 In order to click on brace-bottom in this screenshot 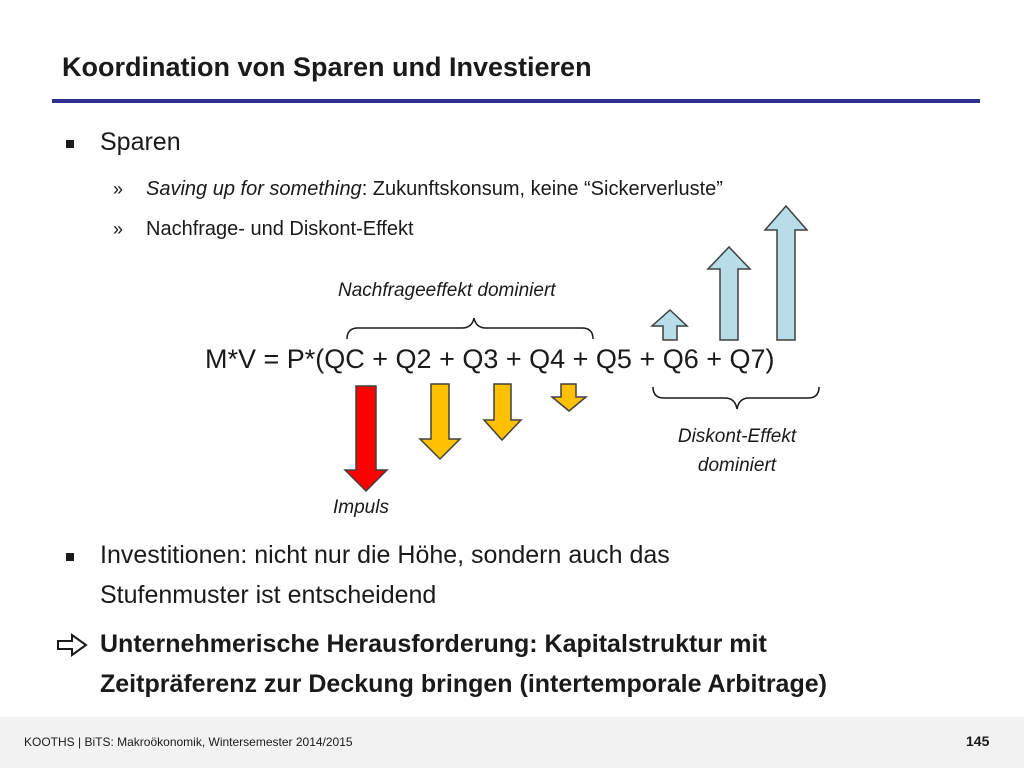, I will do `click(736, 398)`.